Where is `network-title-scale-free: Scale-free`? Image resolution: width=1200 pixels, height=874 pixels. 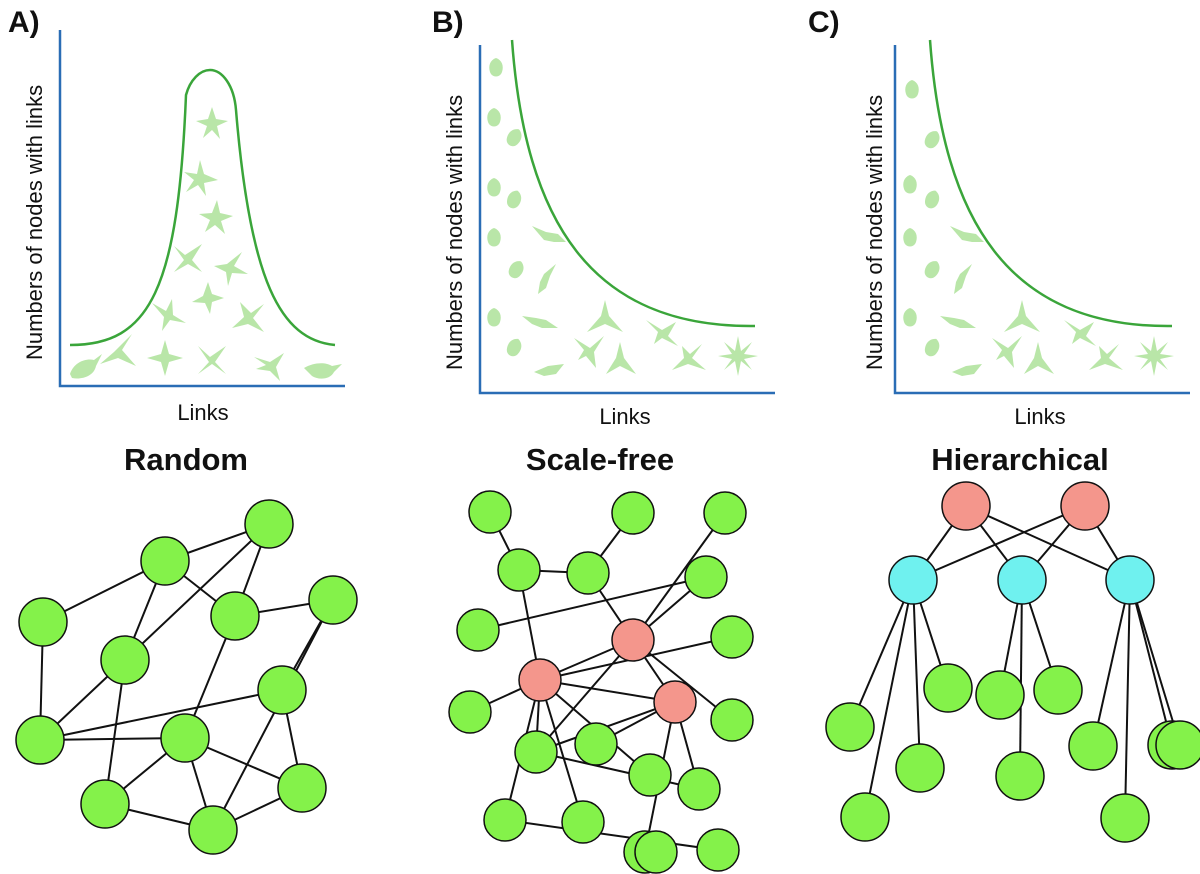
network-title-scale-free: Scale-free is located at coordinates (600, 459).